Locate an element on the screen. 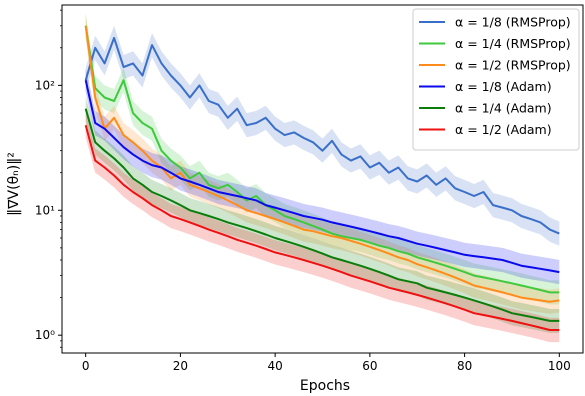 The width and height of the screenshot is (585, 396). x-axis: 0 20 40 60 80 100 is located at coordinates (326, 363).